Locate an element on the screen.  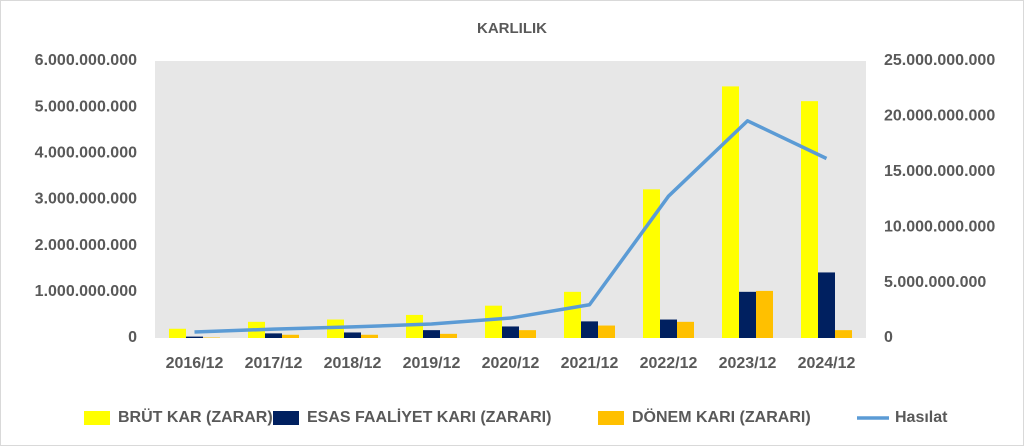
legend-label: ESAS FAALİYET KARI (ZARARI) is located at coordinates (429, 417).